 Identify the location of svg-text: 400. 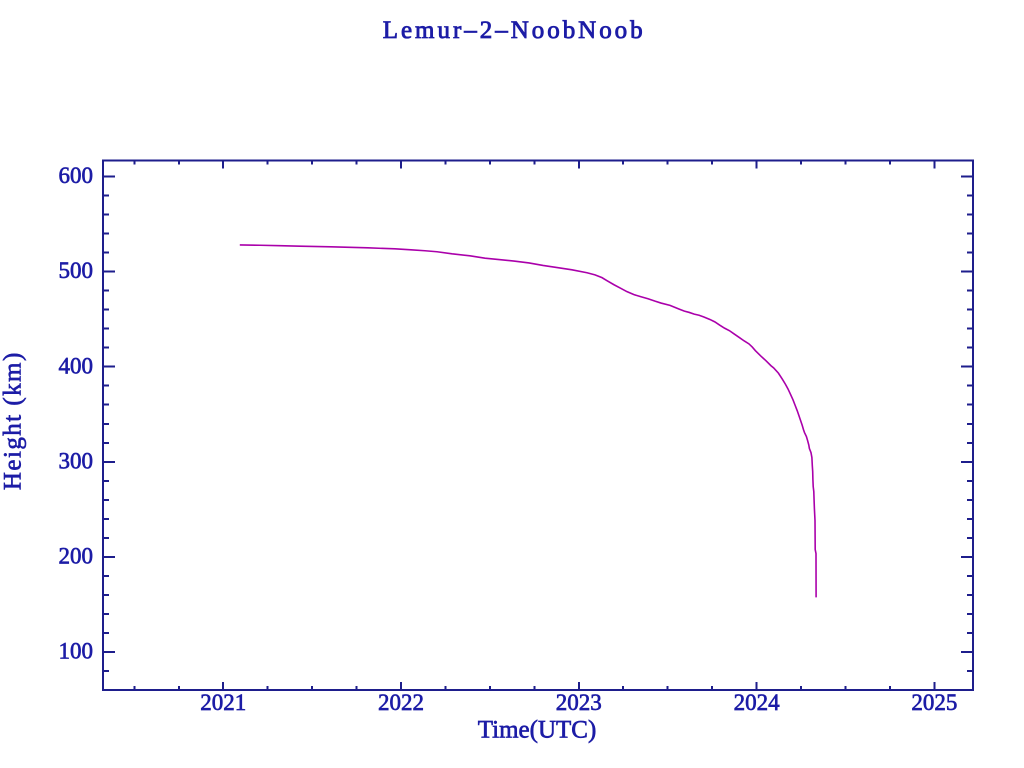
(76, 365).